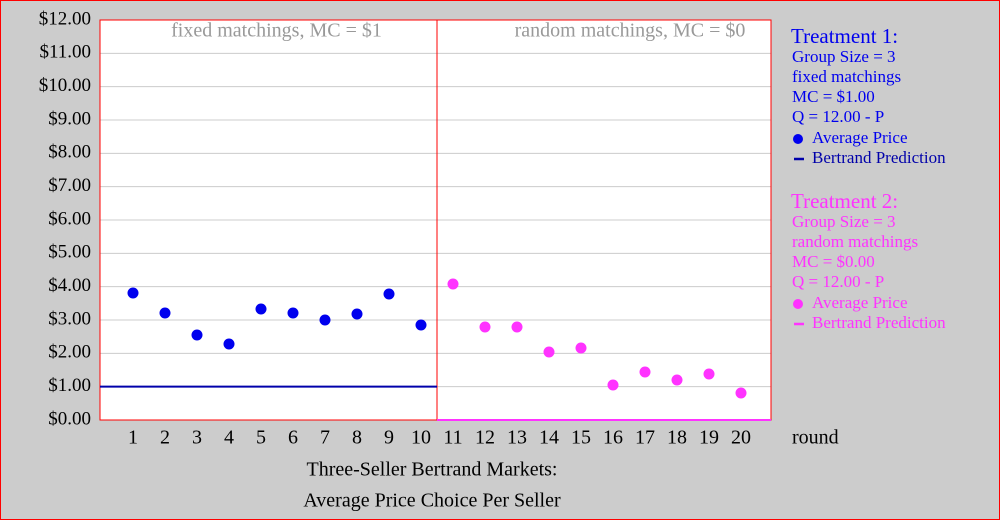  Describe the element at coordinates (276, 31) in the screenshot. I see `panel-title: fixed matchings, MC = $1` at that location.